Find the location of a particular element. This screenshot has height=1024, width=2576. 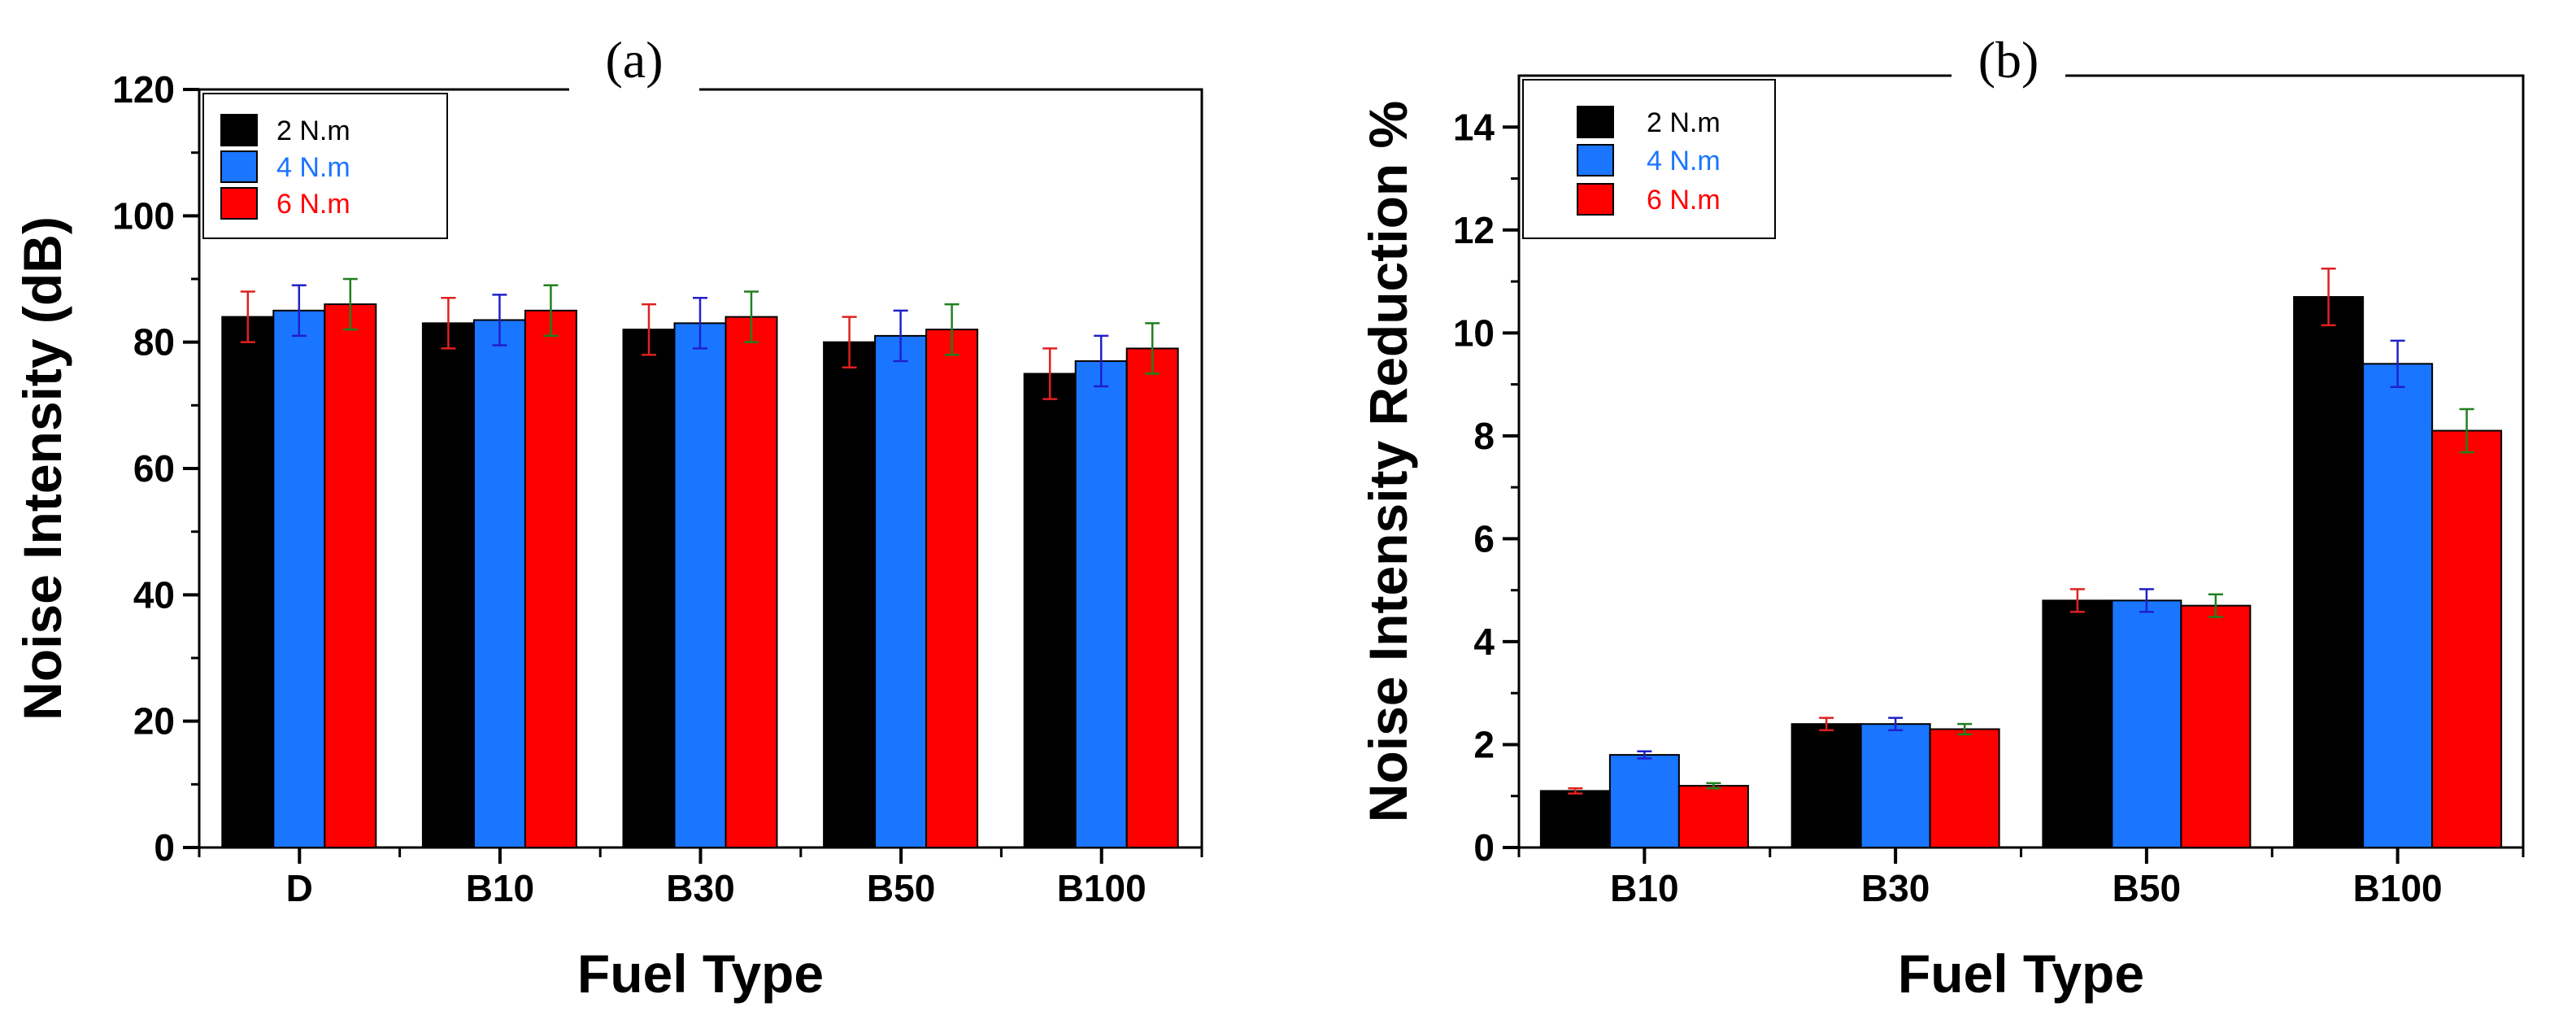

y-axis-title: Noise Intensity Reduction % is located at coordinates (1388, 461).